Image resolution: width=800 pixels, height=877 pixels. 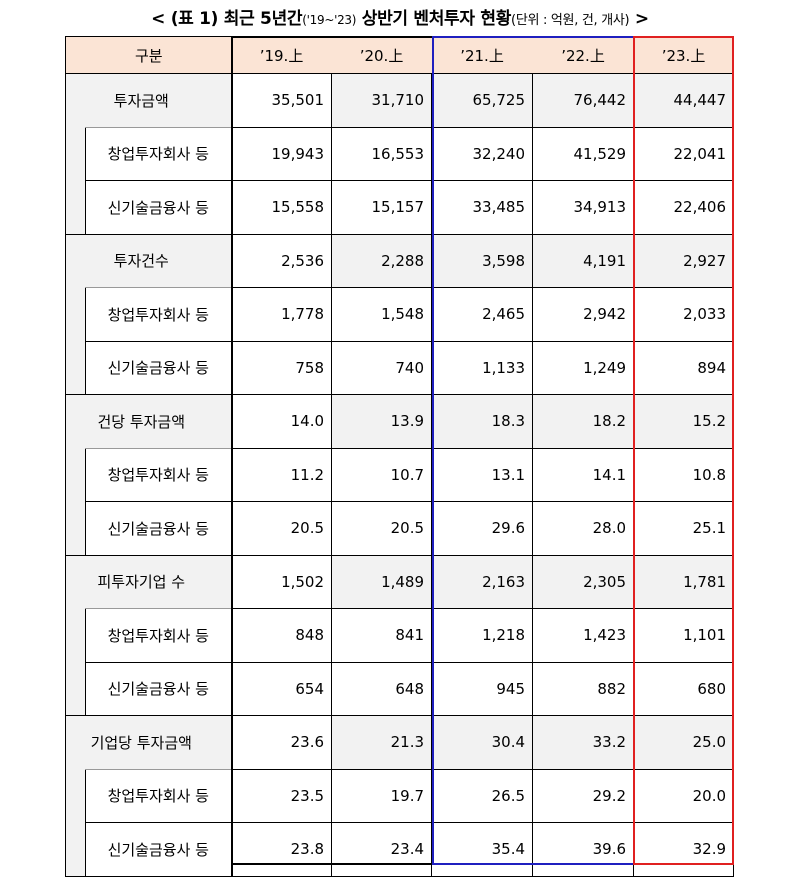 I want to click on table-cell: 29.6, so click(x=482, y=528).